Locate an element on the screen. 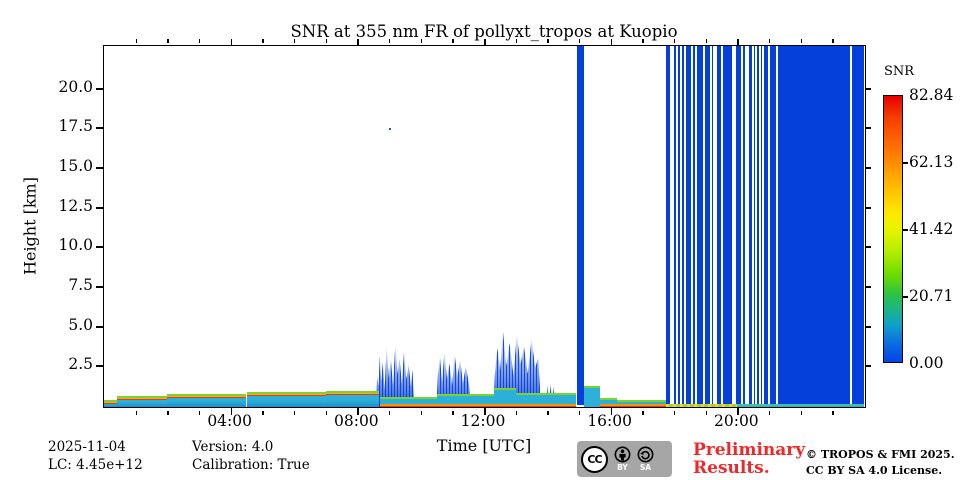  footer-lidar-constant: LC: 4.45e+12 is located at coordinates (95, 465).